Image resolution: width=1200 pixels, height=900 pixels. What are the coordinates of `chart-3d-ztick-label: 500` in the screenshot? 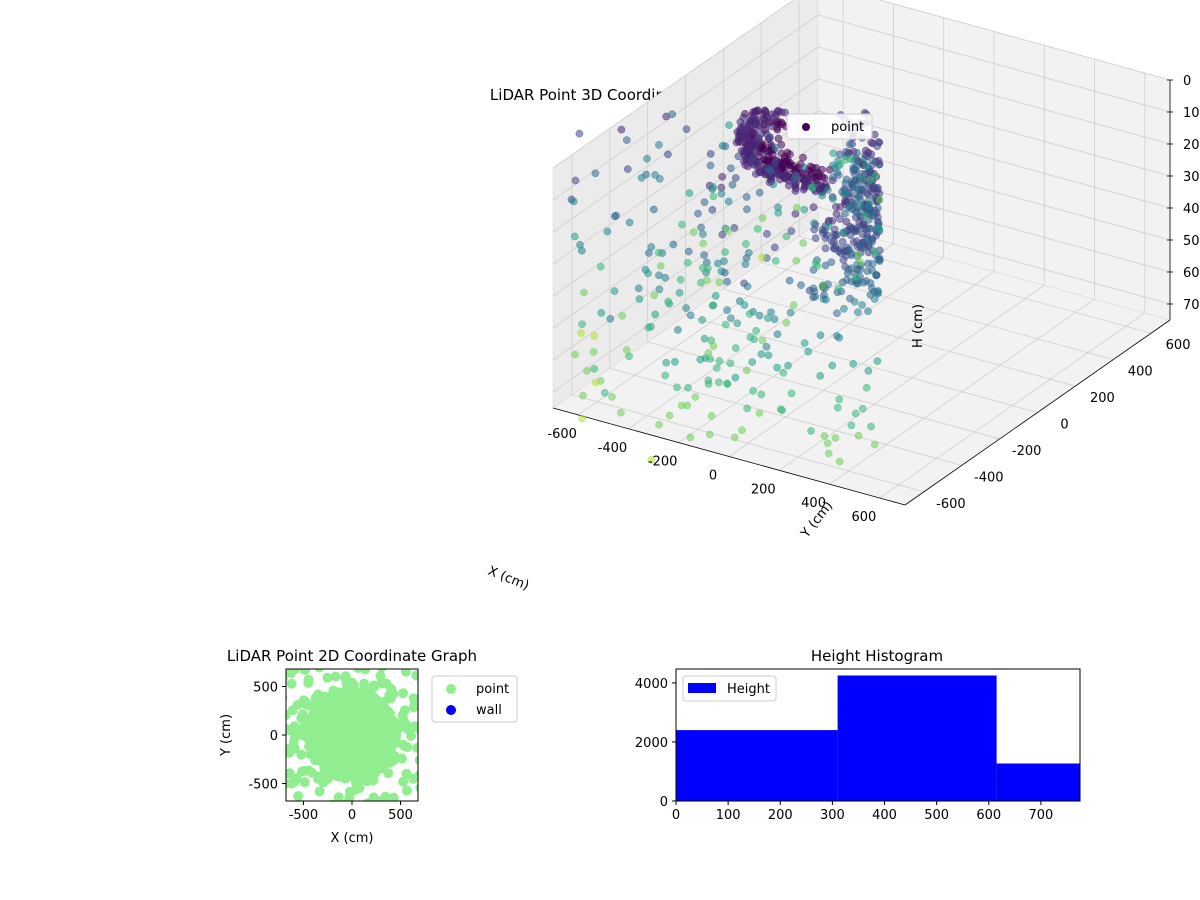 It's located at (1191, 241).